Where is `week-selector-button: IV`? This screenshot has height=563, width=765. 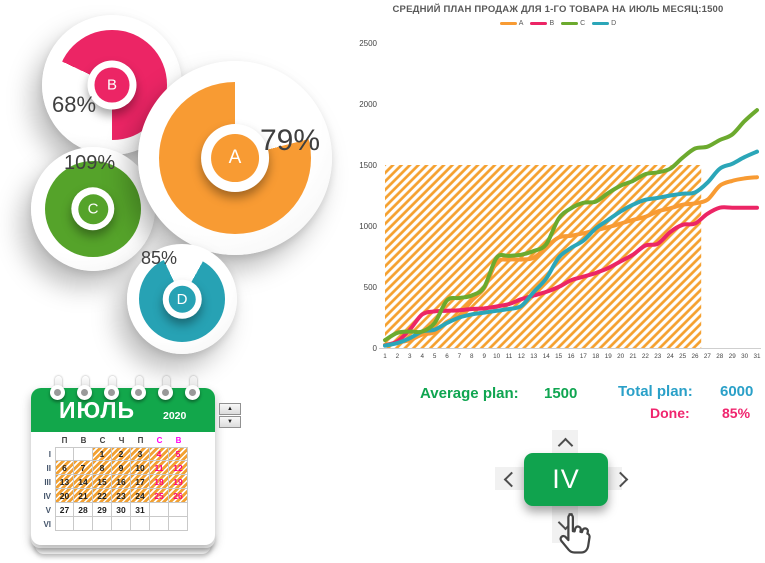
week-selector-button: IV is located at coordinates (566, 479).